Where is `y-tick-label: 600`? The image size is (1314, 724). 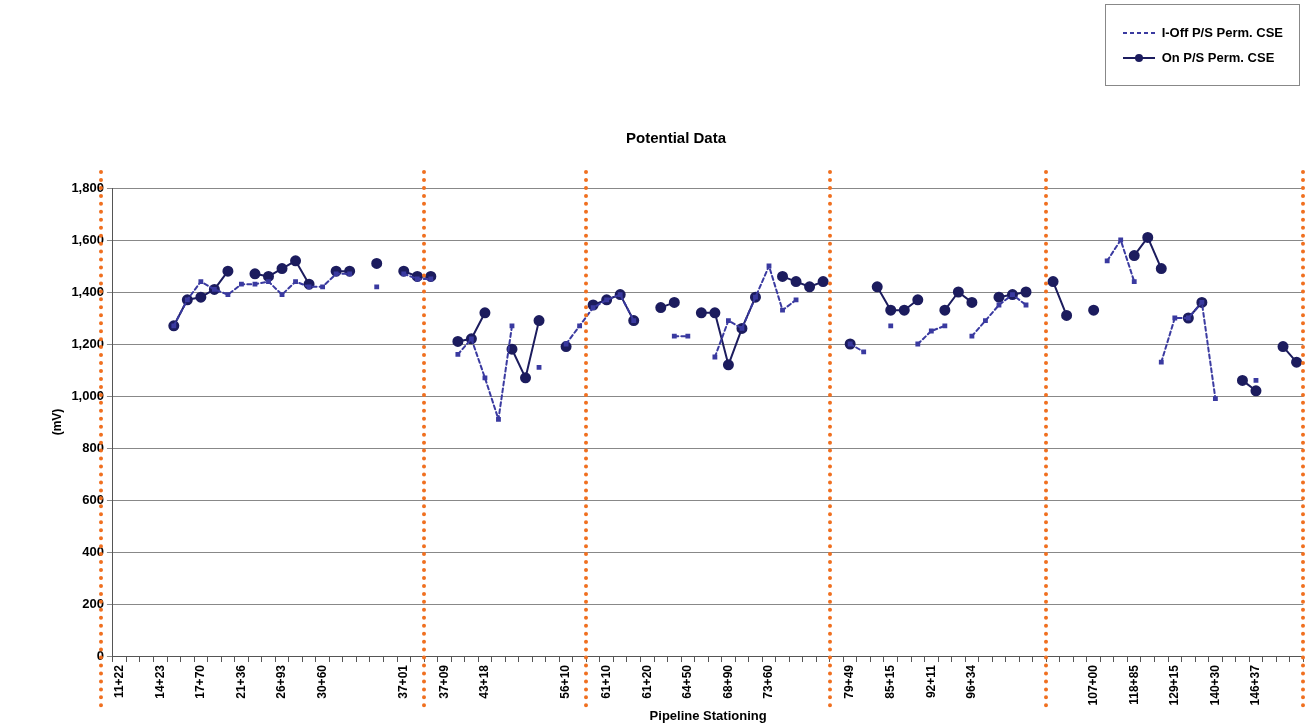 y-tick-label: 600 is located at coordinates (93, 499).